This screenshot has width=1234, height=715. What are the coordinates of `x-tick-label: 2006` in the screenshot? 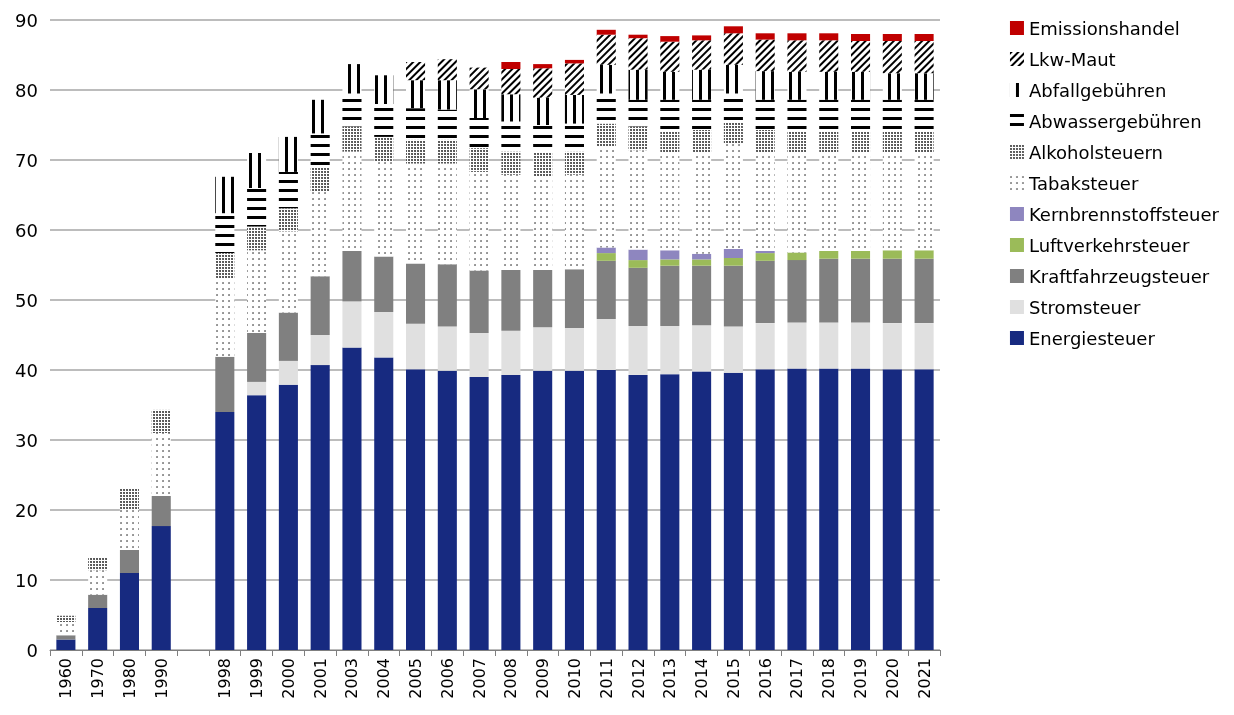 It's located at (447, 678).